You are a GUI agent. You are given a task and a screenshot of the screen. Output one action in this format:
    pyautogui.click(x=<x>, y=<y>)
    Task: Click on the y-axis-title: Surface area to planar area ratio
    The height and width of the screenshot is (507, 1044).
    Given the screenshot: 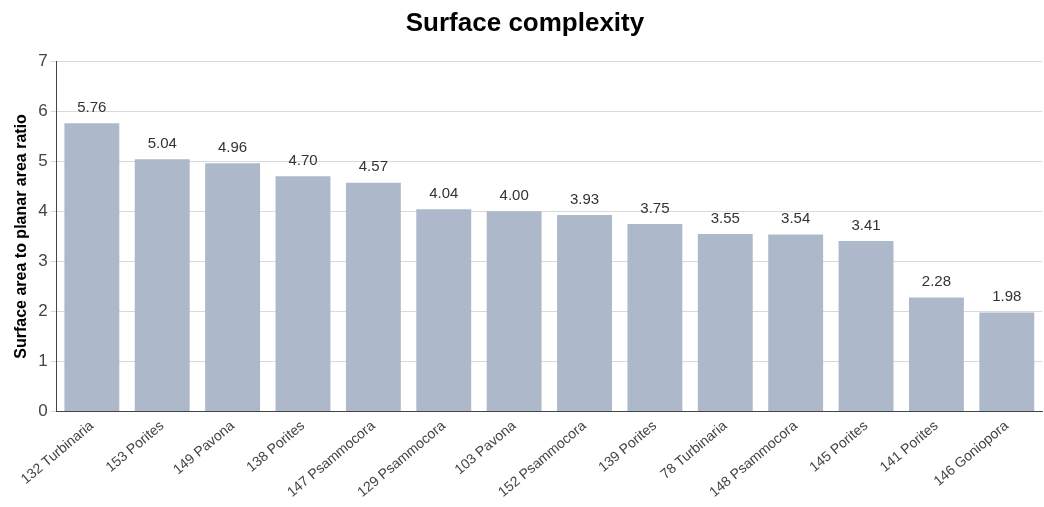 What is the action you would take?
    pyautogui.click(x=21, y=236)
    